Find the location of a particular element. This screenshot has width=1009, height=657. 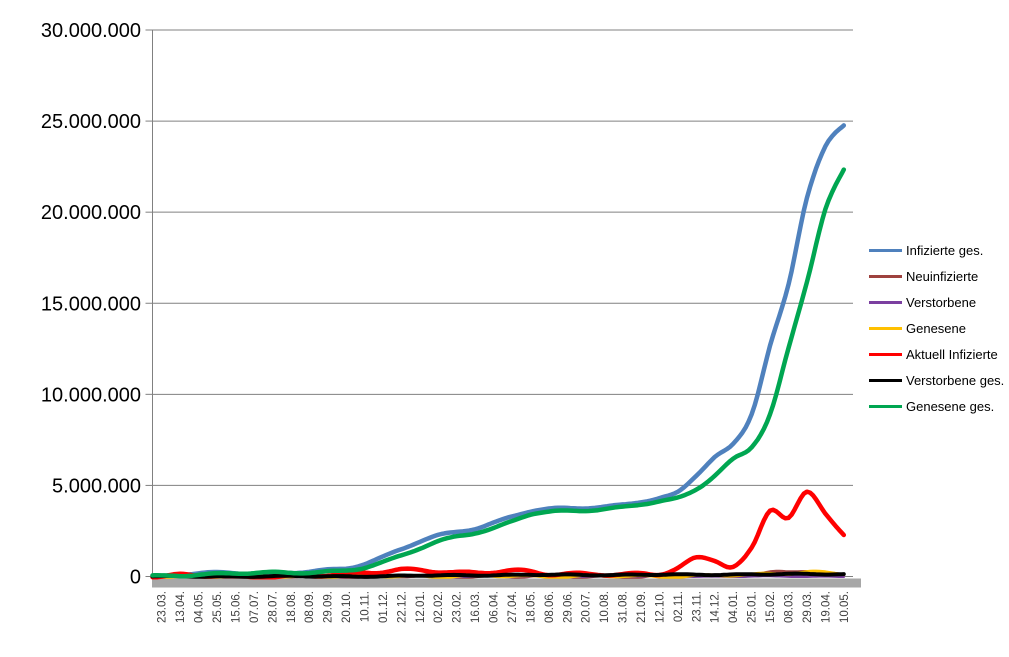

x-axis-tick-label: 12.01. is located at coordinates (421, 607).